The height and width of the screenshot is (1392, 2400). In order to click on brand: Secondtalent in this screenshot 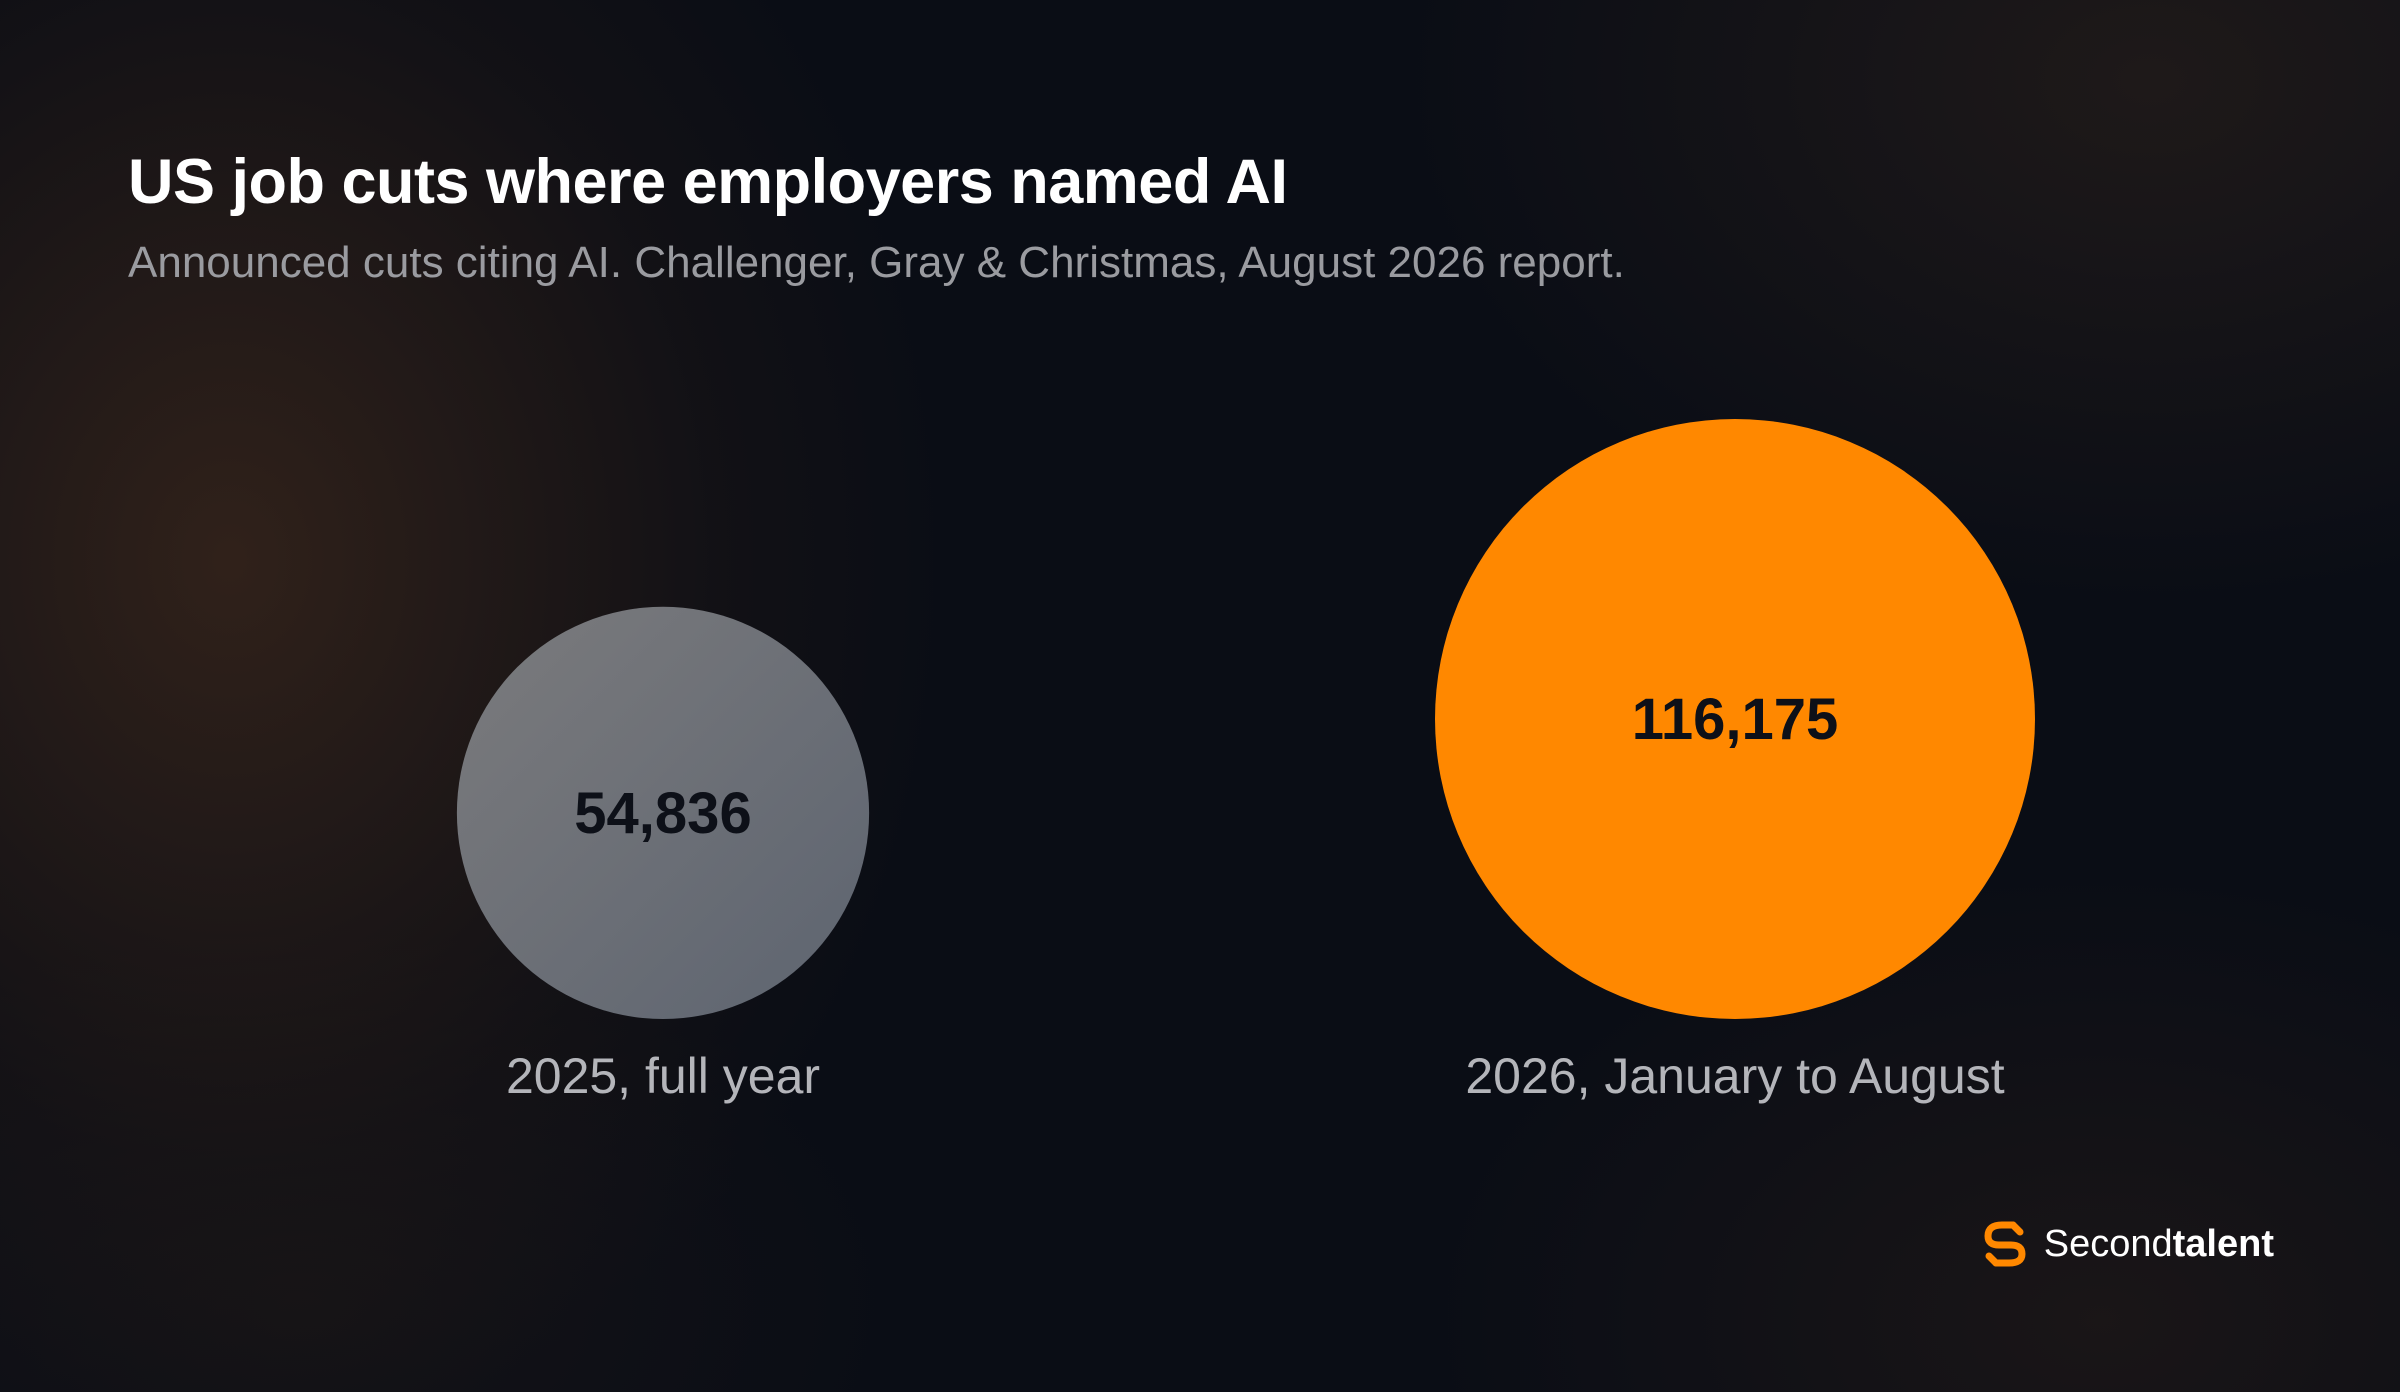, I will do `click(2127, 1244)`.